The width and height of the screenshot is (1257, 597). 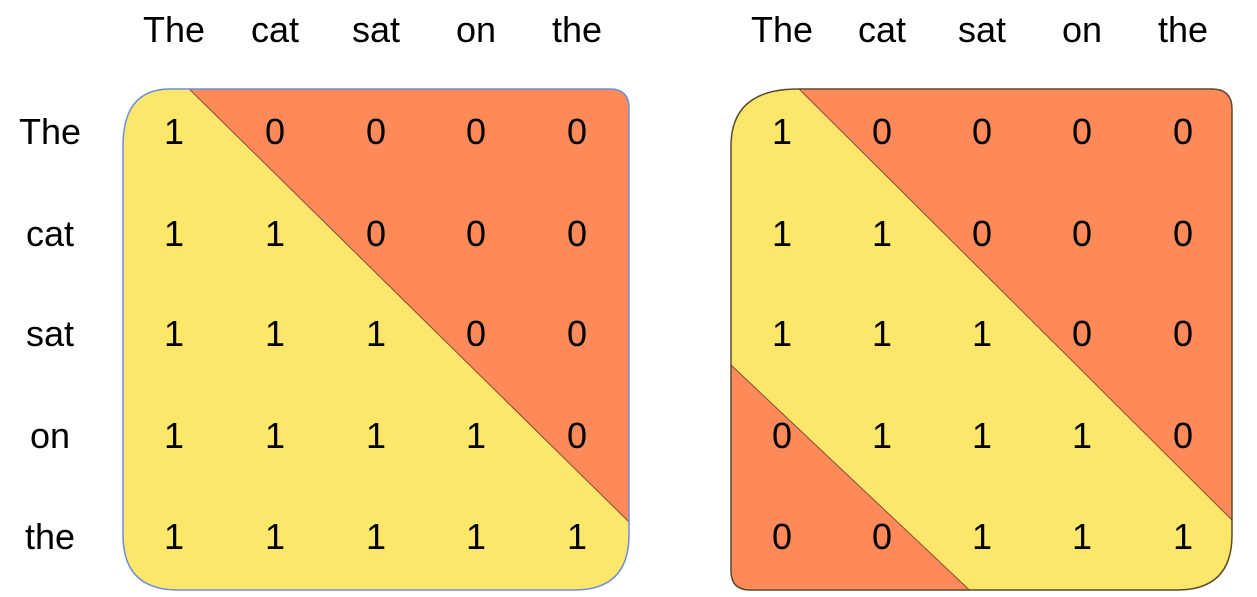 I want to click on row-label: cat, so click(x=50, y=233).